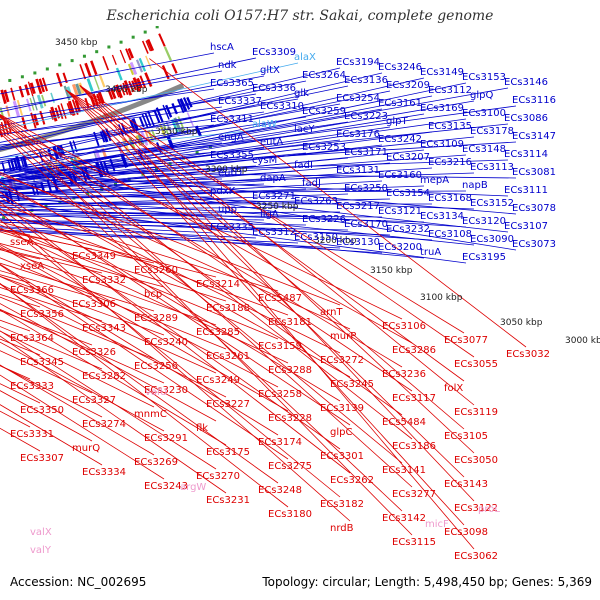 Image resolution: width=600 pixels, height=600 pixels. What do you see at coordinates (269, 214) in the screenshot?
I see `forward-gene-label: ligA` at bounding box center [269, 214].